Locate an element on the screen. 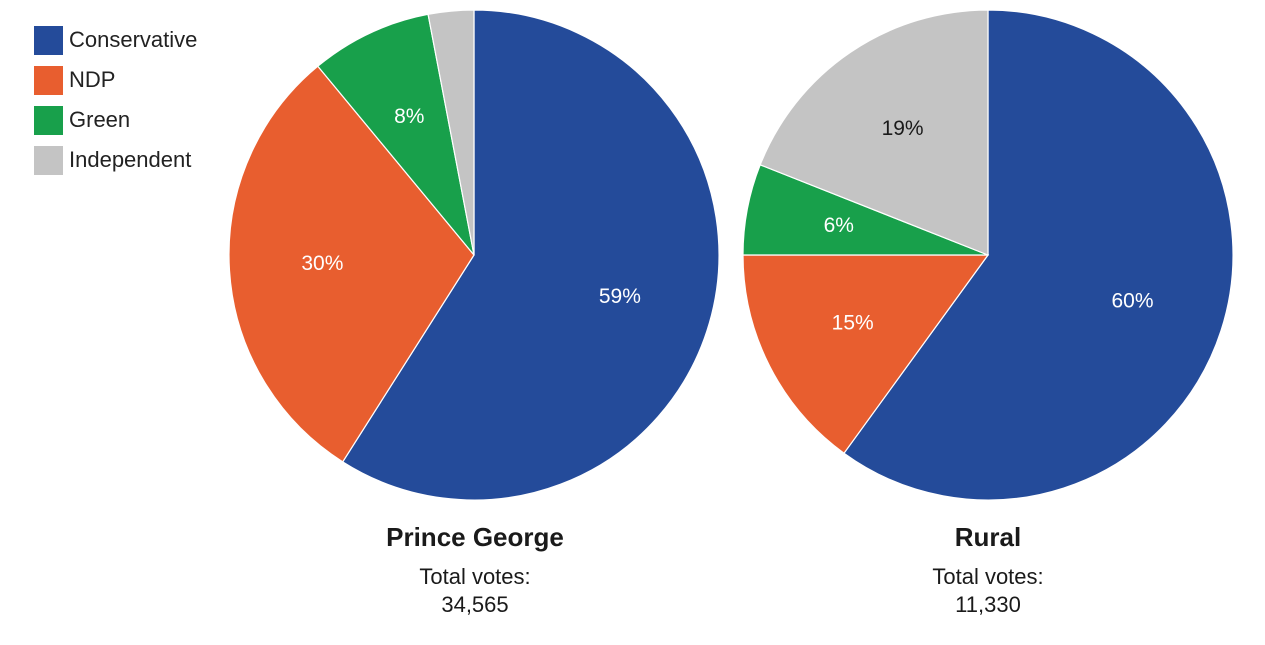 This screenshot has height=645, width=1265. slice-label-green: 8% is located at coordinates (409, 116).